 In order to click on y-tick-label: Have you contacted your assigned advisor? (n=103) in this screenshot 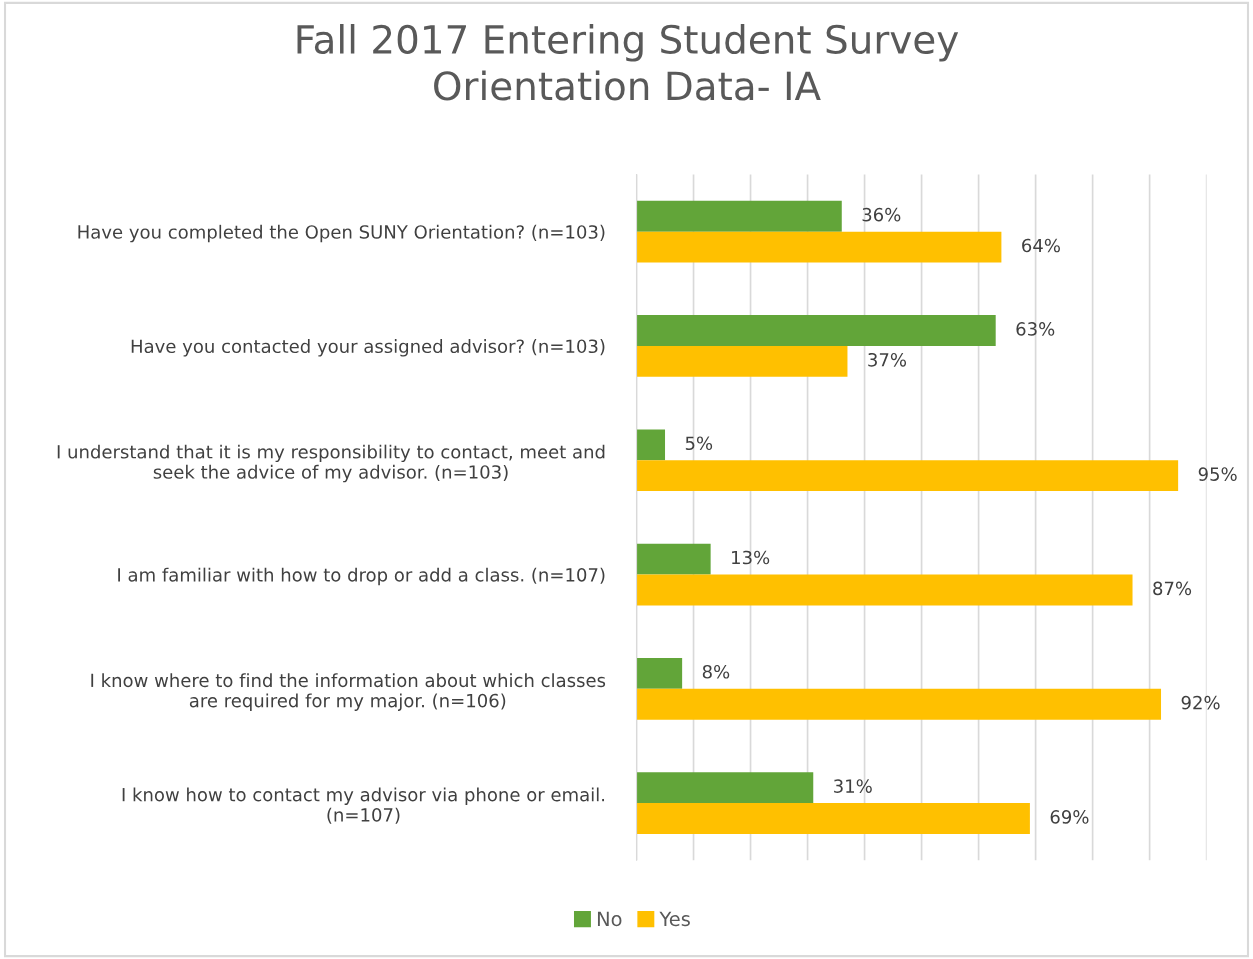, I will do `click(368, 348)`.